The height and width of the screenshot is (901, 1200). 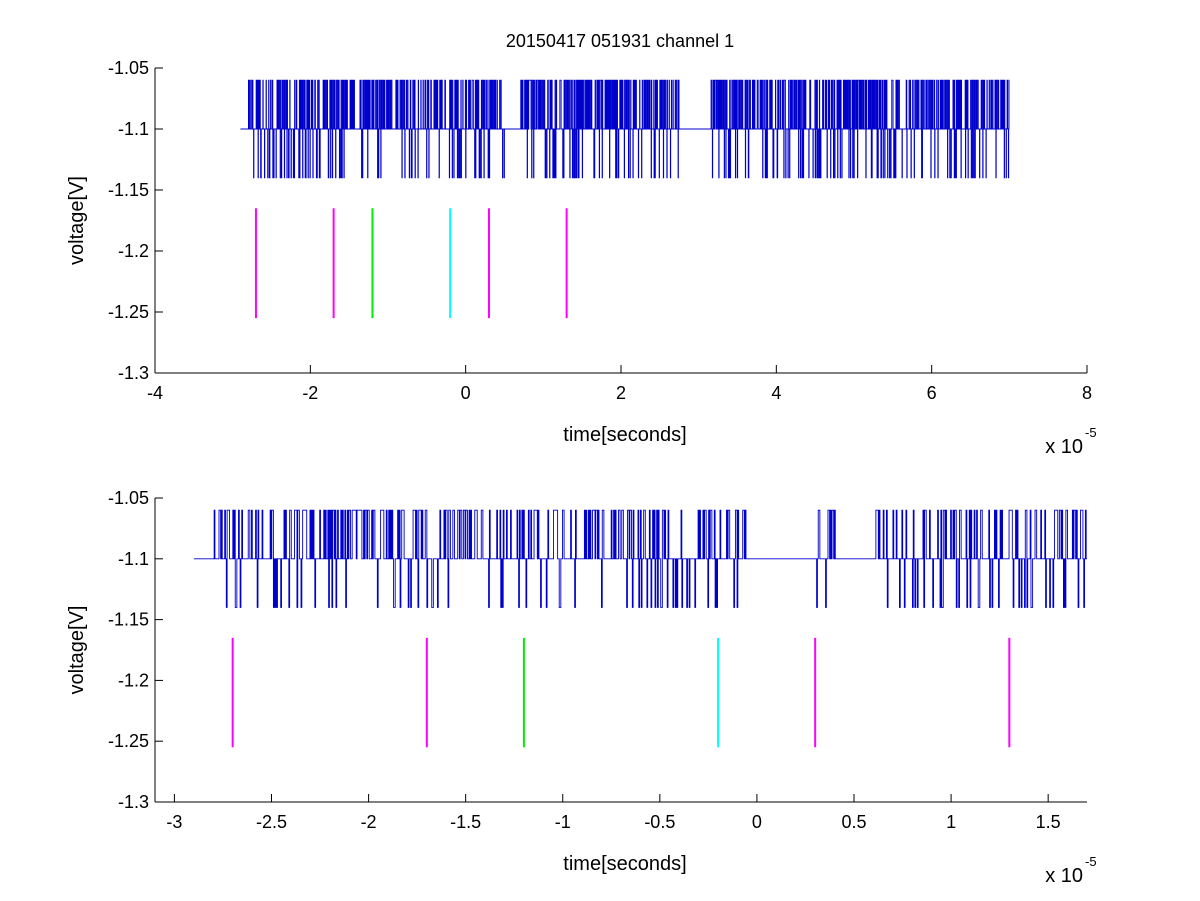 What do you see at coordinates (465, 822) in the screenshot?
I see `x-tick-label: -1.5` at bounding box center [465, 822].